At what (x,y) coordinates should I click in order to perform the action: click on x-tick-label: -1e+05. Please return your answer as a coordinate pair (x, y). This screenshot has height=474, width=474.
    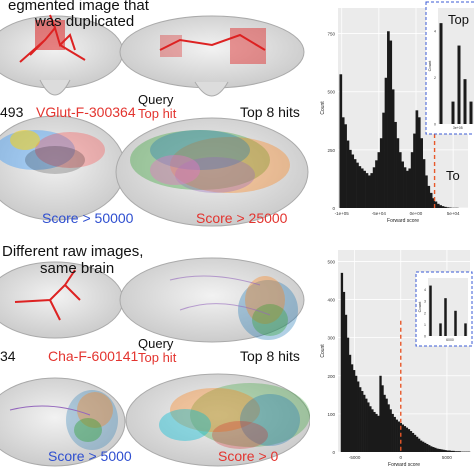
    Looking at the image, I should click on (342, 213).